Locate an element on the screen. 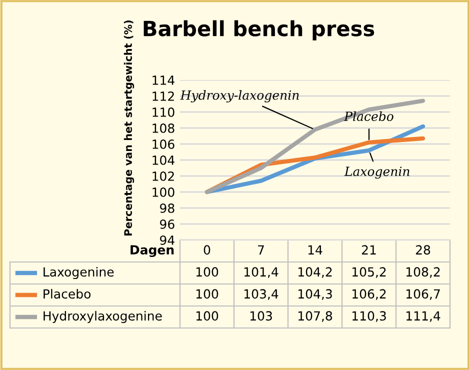 This screenshot has height=370, width=470. annotation: Placebo is located at coordinates (369, 116).